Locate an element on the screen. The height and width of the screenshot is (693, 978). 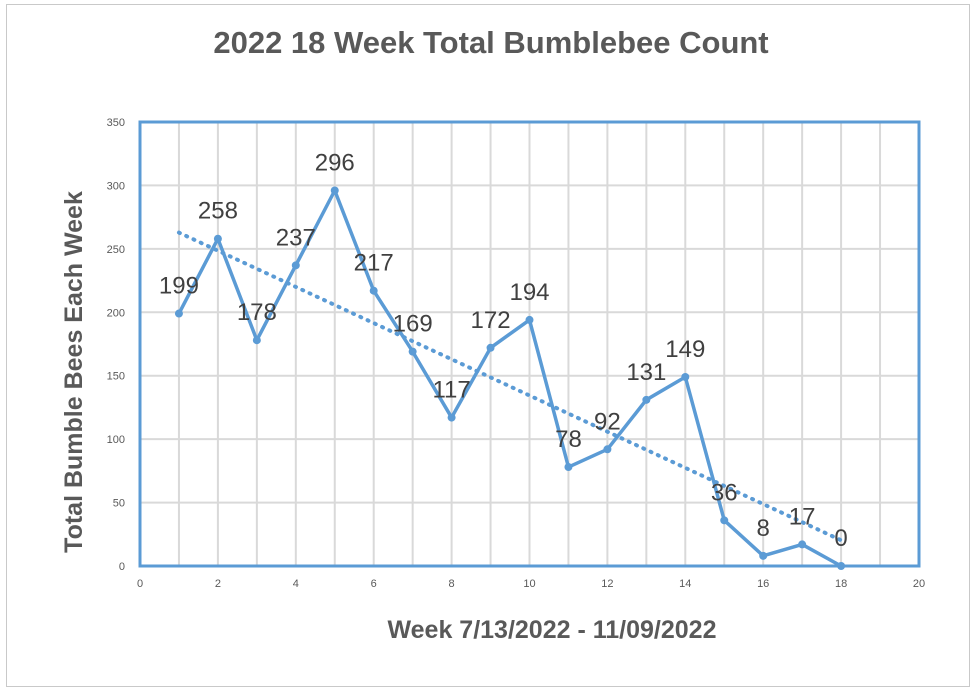
data-label: 258 is located at coordinates (218, 211).